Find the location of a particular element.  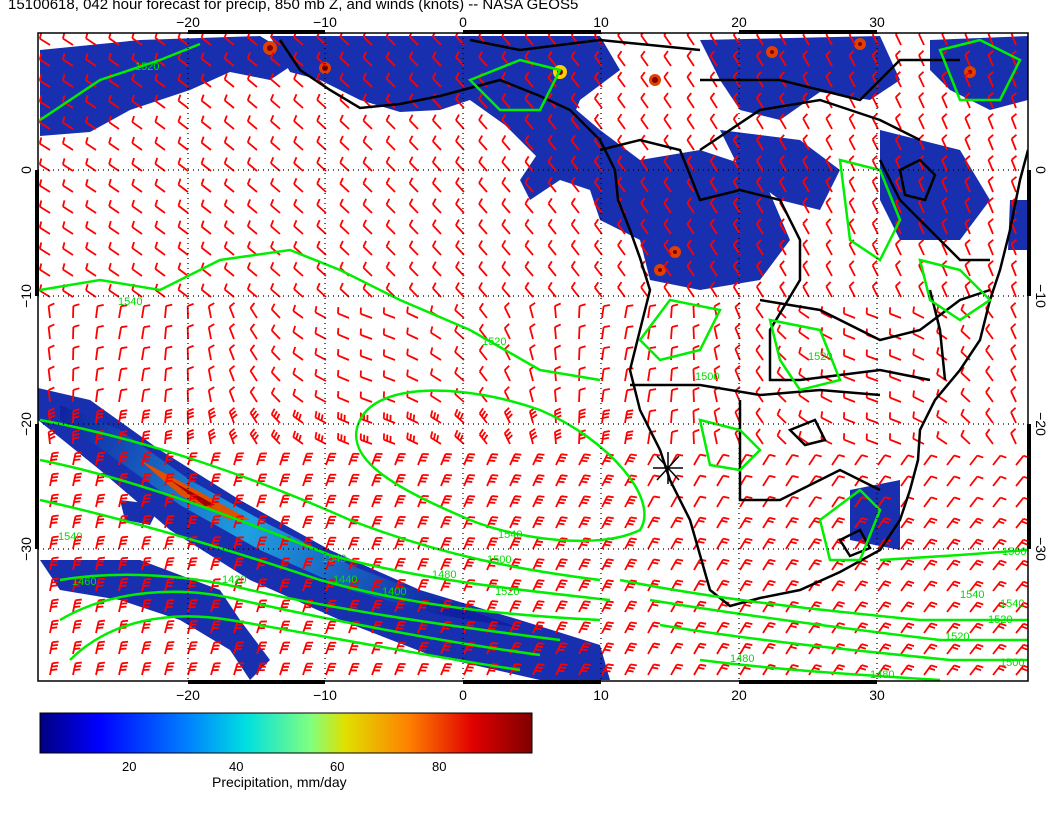

colorbar-tick-60: 60 is located at coordinates (337, 766).